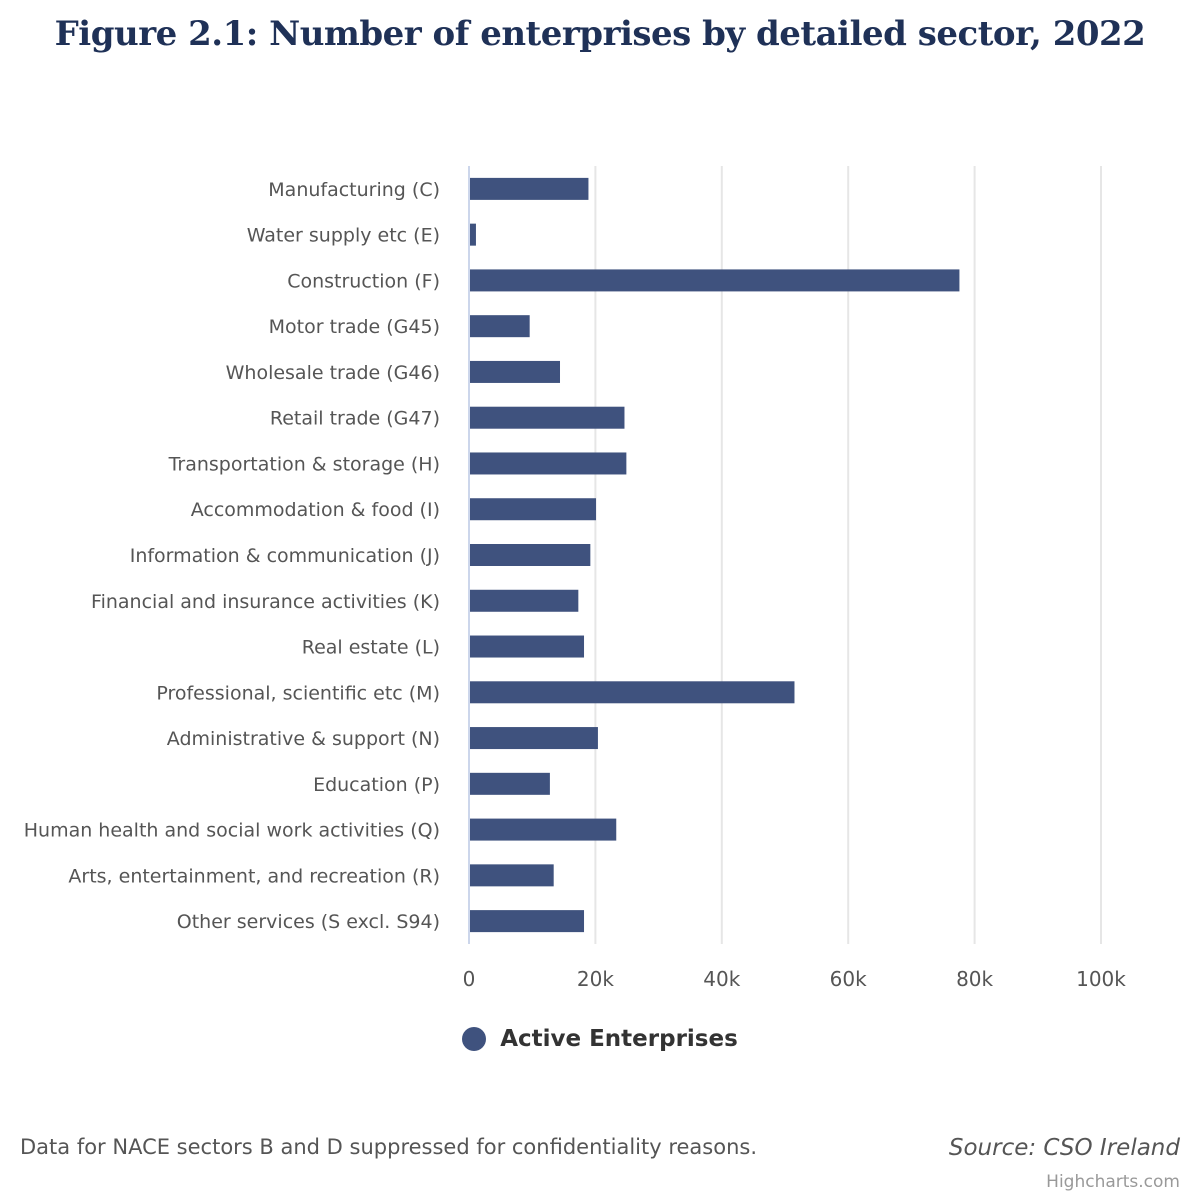  I want to click on category-label: Education (P), so click(376, 785).